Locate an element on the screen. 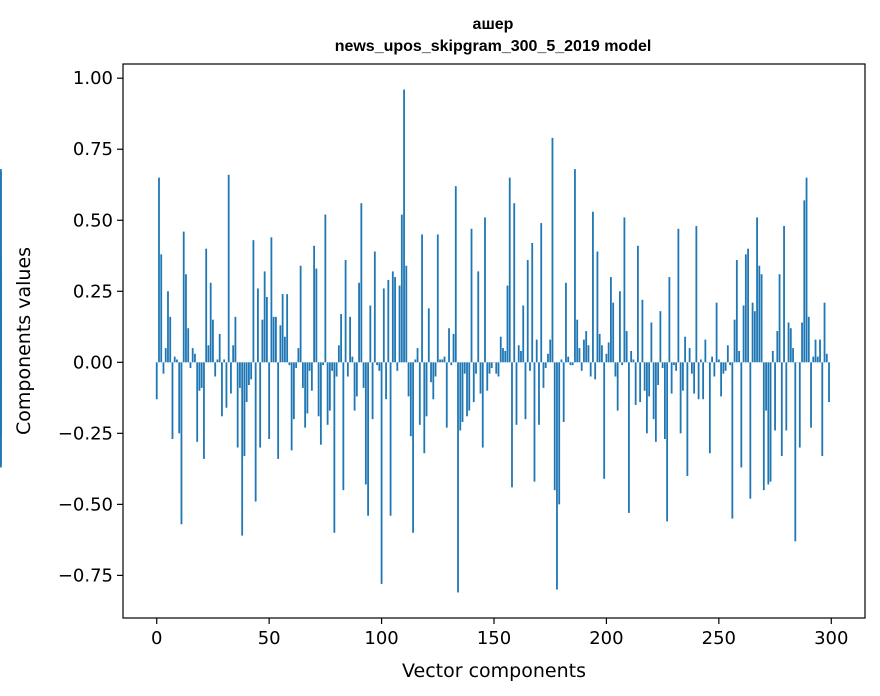 The height and width of the screenshot is (696, 880). bar-undefined is located at coordinates (1, 413).